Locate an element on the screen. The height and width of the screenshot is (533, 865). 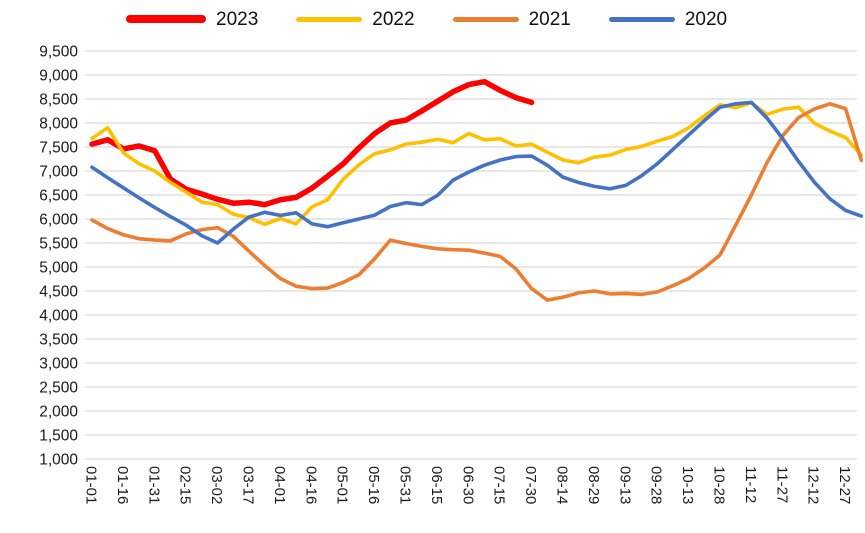
y-axis-label: 3,500 is located at coordinates (58, 340).